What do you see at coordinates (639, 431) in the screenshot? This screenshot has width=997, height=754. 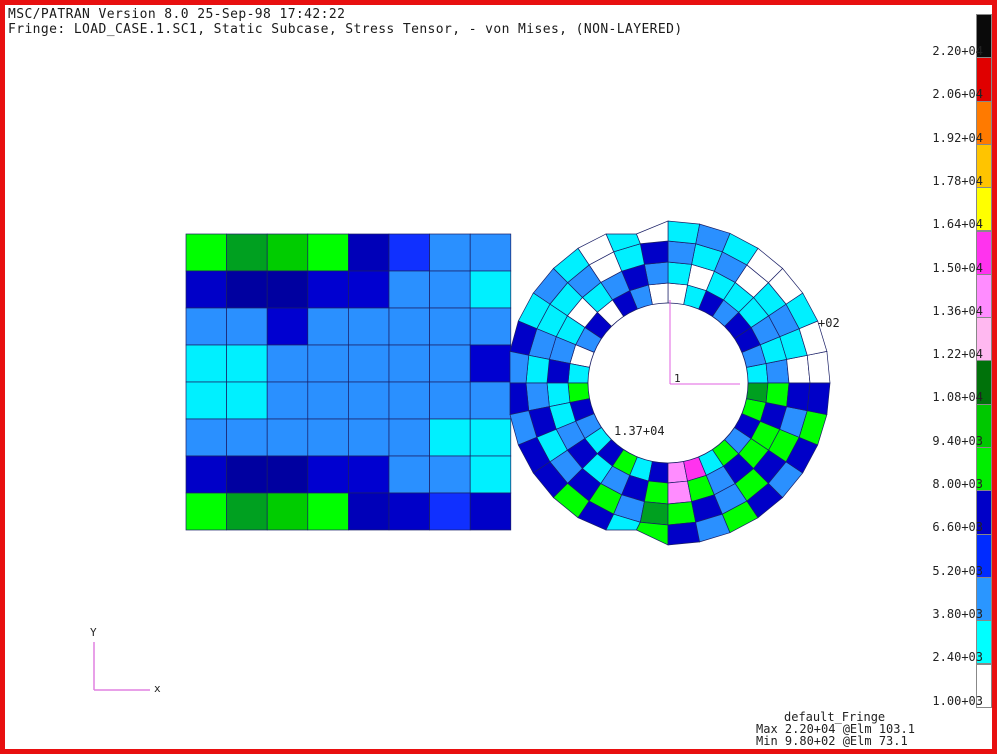 I see `max-value-annotation: 1.37+04` at bounding box center [639, 431].